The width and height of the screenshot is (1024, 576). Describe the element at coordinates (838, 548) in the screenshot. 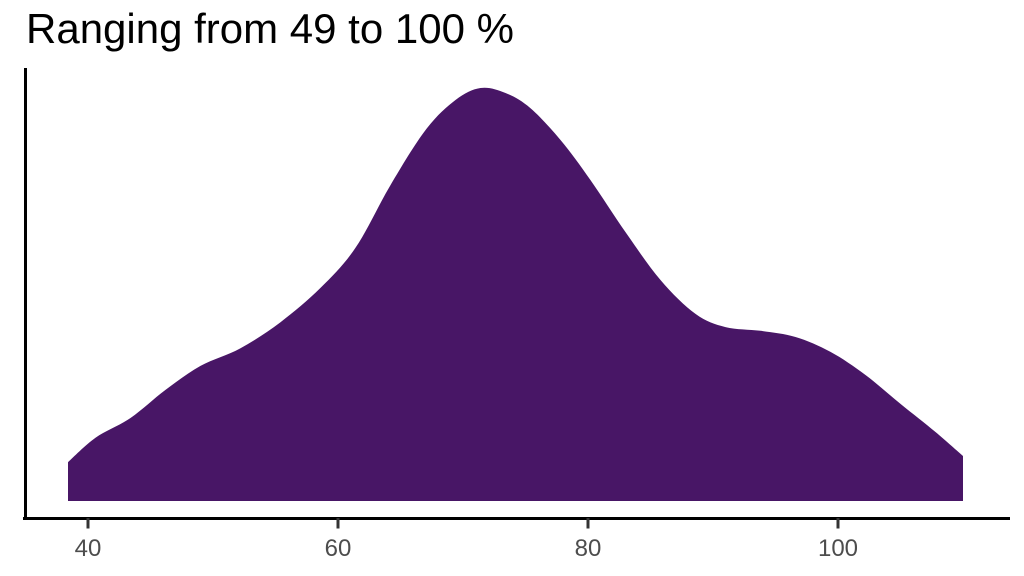

I see `x-tick-label: 100` at that location.